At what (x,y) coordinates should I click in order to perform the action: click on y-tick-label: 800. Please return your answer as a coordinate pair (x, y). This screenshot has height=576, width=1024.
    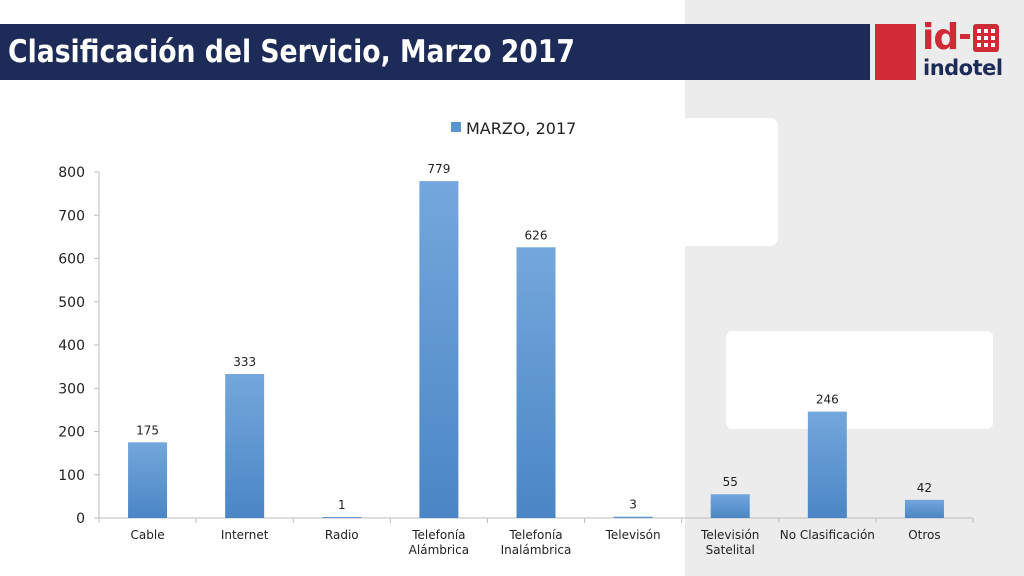
    Looking at the image, I should click on (71, 173).